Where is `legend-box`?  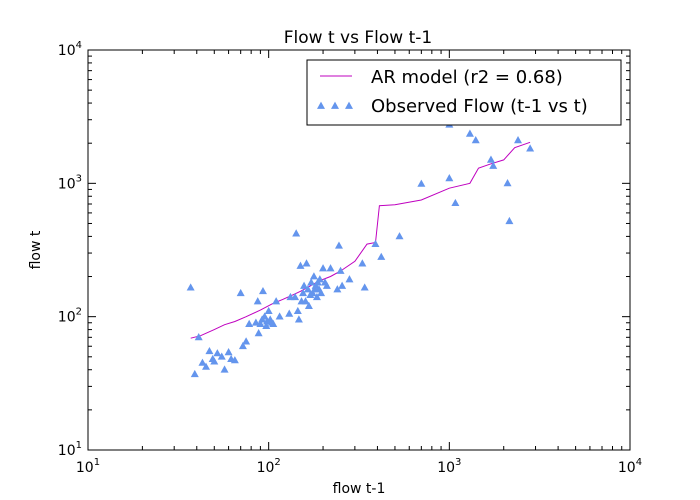
legend-box is located at coordinates (464, 92).